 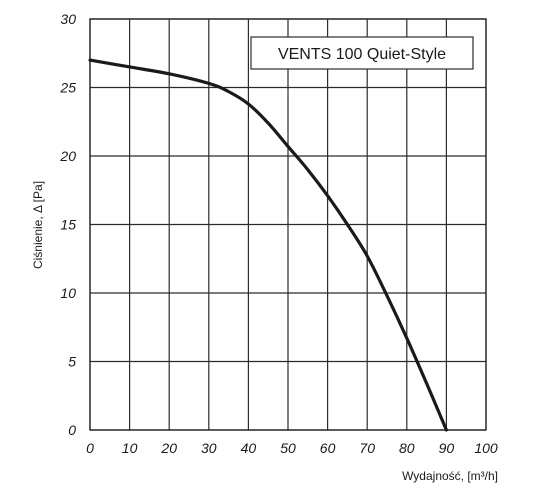 I want to click on x-tick-label: 20, so click(x=168, y=448).